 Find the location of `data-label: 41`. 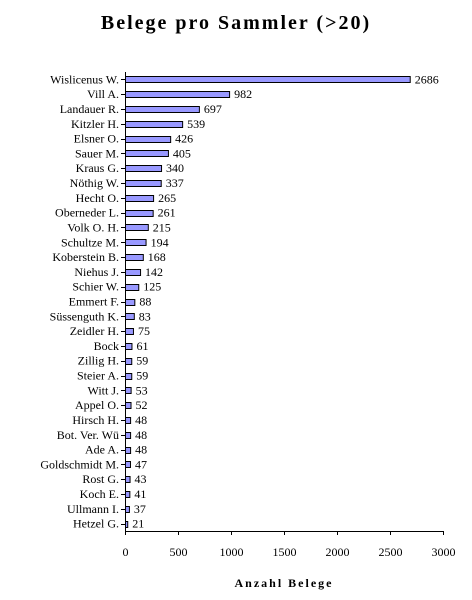

data-label: 41 is located at coordinates (140, 494).